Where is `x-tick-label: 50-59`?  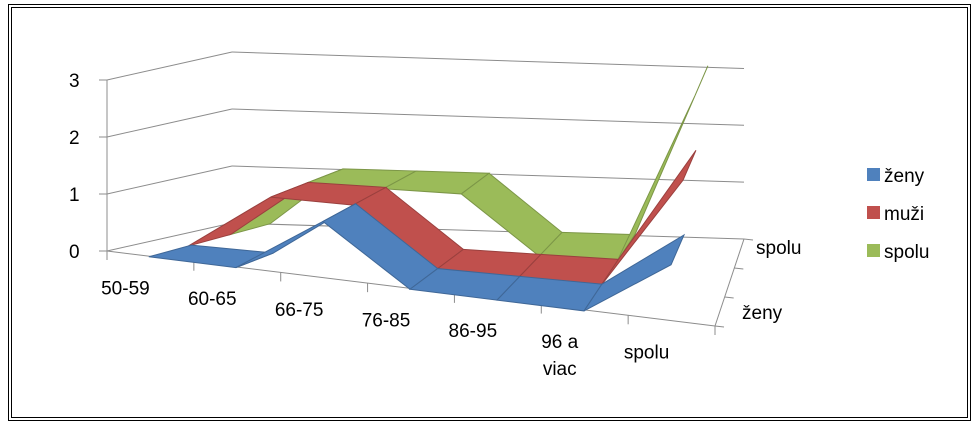
x-tick-label: 50-59 is located at coordinates (125, 288).